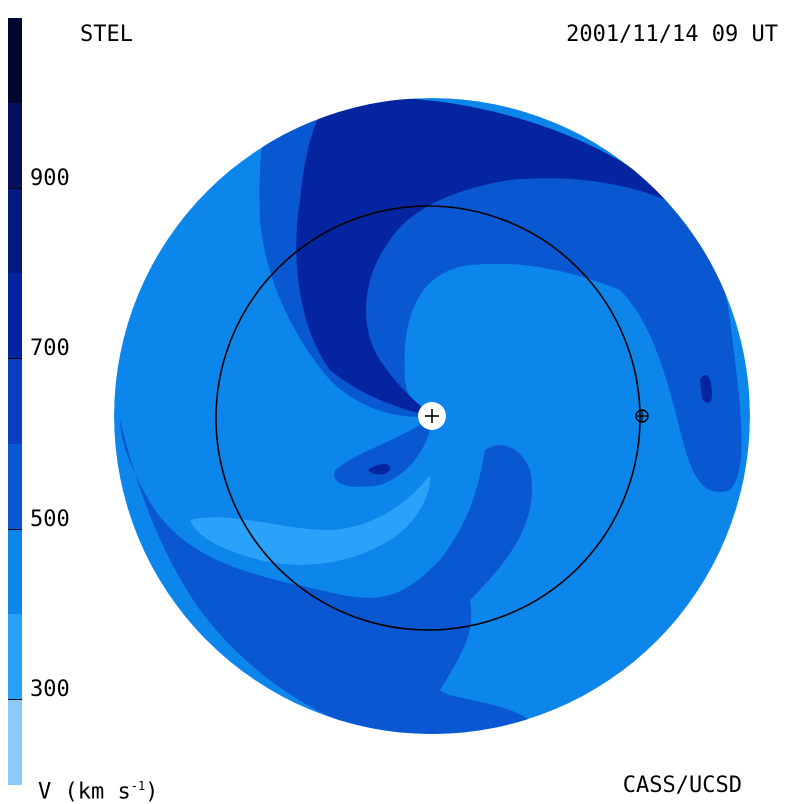  What do you see at coordinates (383, 452) in the screenshot?
I see `velocity-region-mid-west` at bounding box center [383, 452].